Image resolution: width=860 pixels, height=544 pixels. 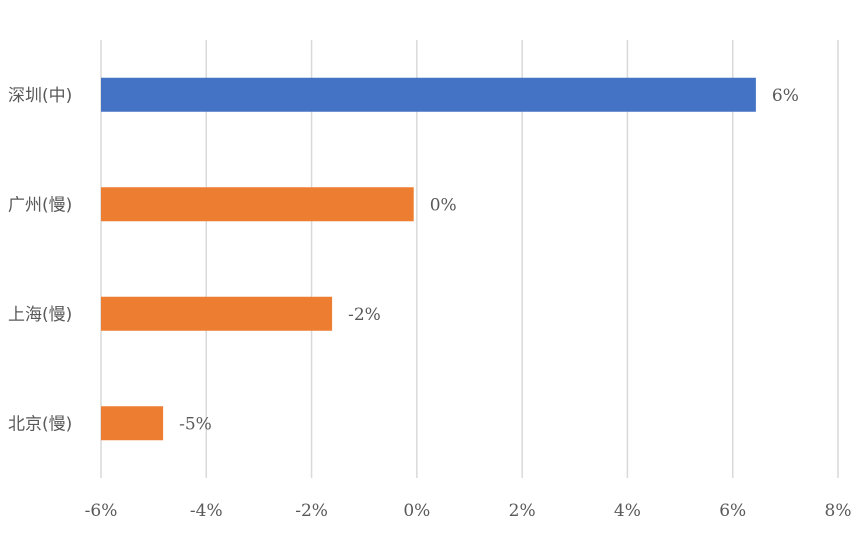 What do you see at coordinates (627, 511) in the screenshot?
I see `x-tick-label: 4%` at bounding box center [627, 511].